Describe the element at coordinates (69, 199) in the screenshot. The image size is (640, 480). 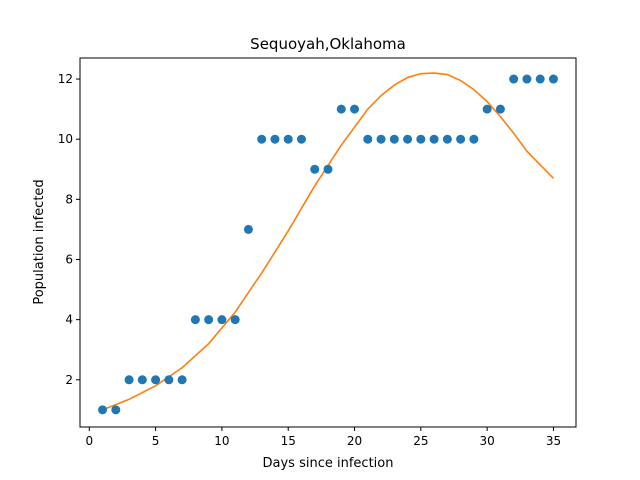
I see `y-tick-label: 8` at that location.